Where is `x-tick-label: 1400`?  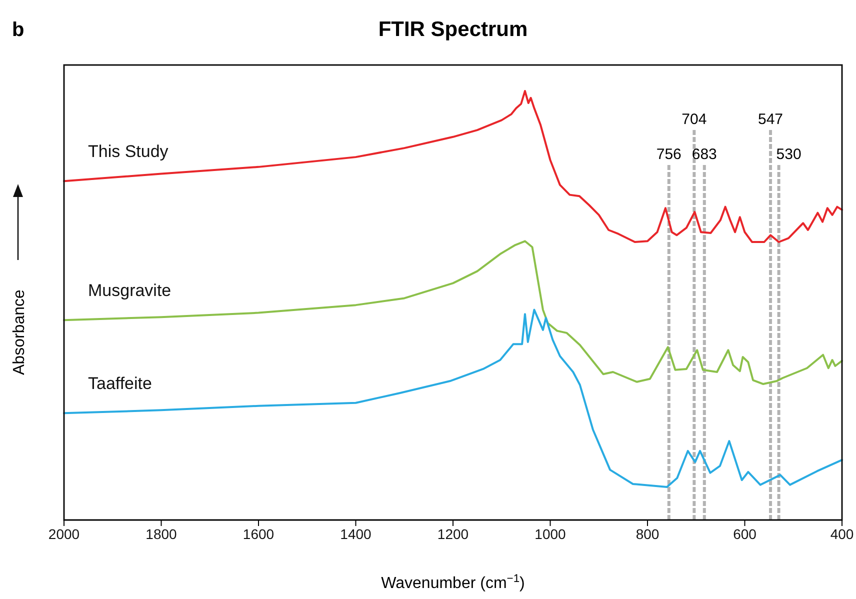 x-tick-label: 1400 is located at coordinates (356, 534).